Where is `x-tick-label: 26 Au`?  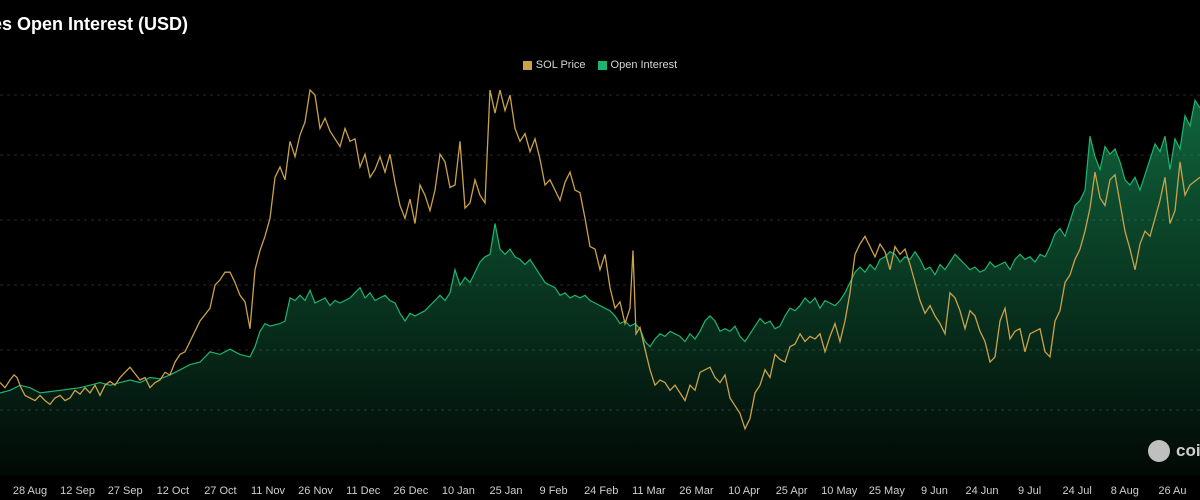 x-tick-label: 26 Au is located at coordinates (1172, 491).